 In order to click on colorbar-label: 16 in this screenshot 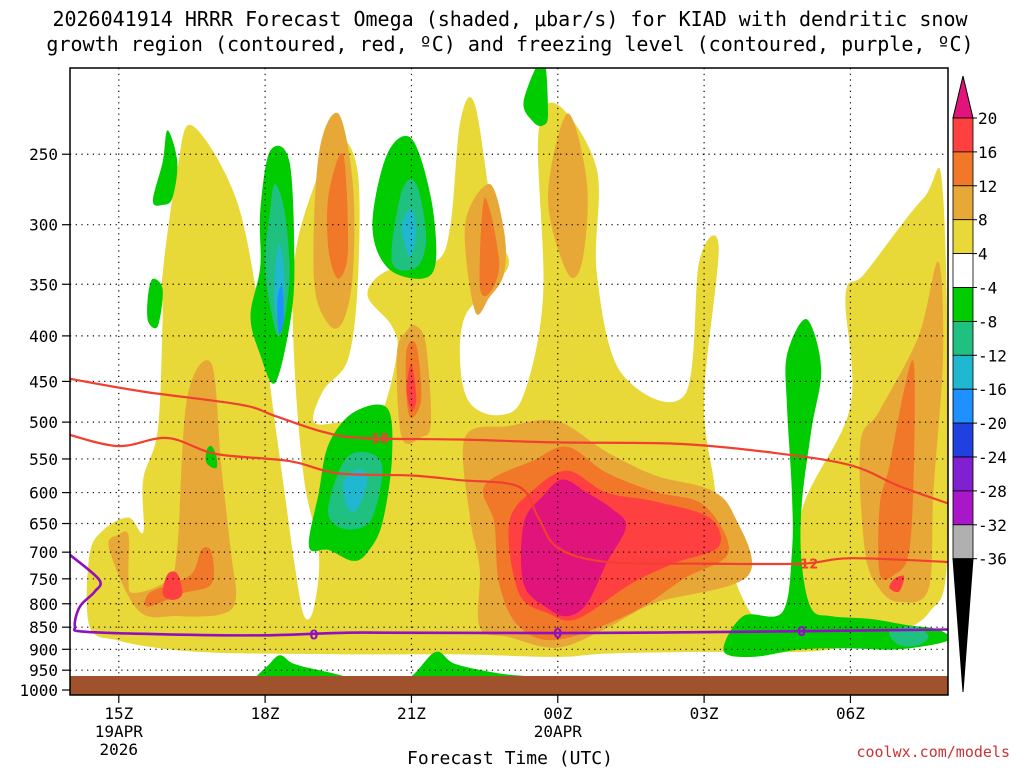, I will do `click(987, 152)`.